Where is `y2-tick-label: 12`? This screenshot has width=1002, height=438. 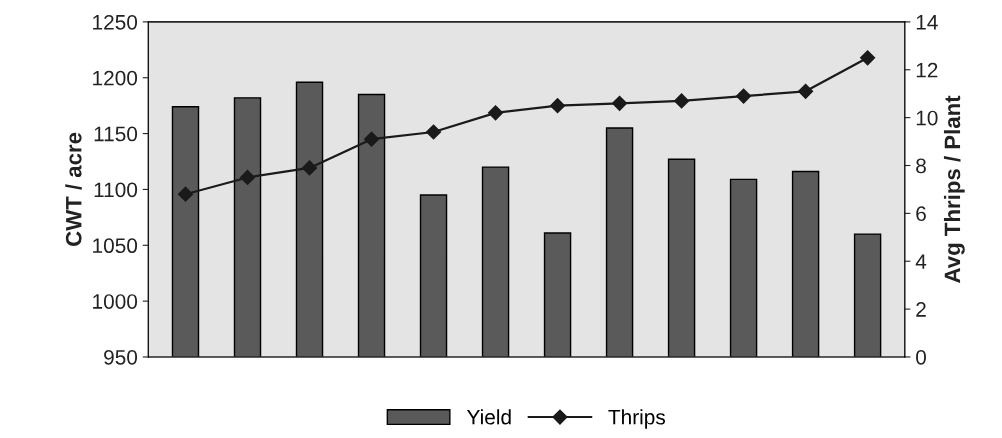
y2-tick-label: 12 is located at coordinates (927, 70).